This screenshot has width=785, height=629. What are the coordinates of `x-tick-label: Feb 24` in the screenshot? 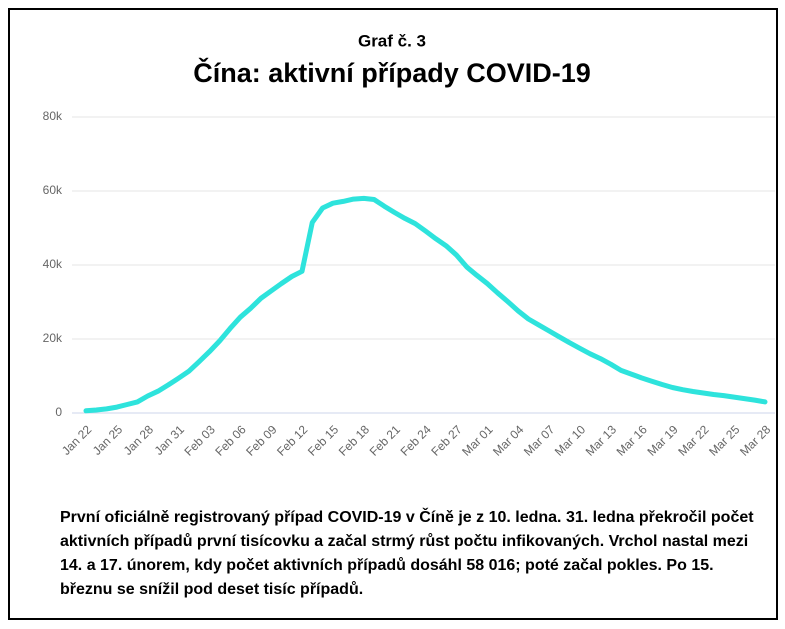 It's located at (416, 440).